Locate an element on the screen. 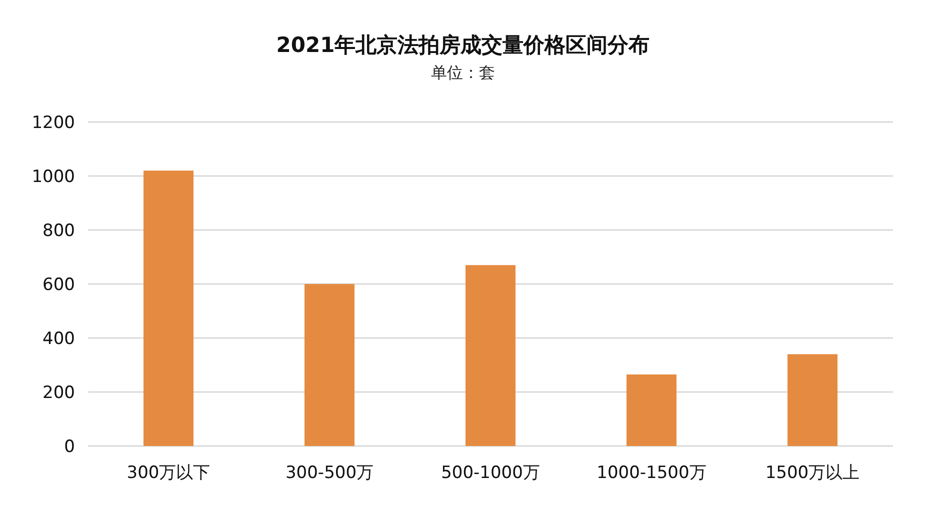  x-tick-label: 1500万以上 is located at coordinates (812, 473).